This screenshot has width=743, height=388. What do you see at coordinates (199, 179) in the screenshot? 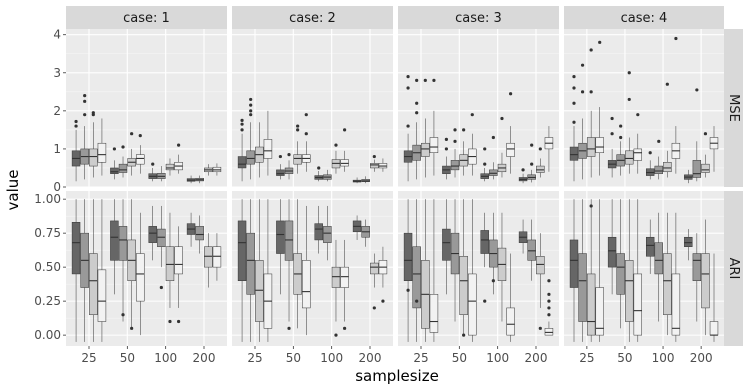
I see `box-mse-case1-n200-s2` at bounding box center [199, 179].